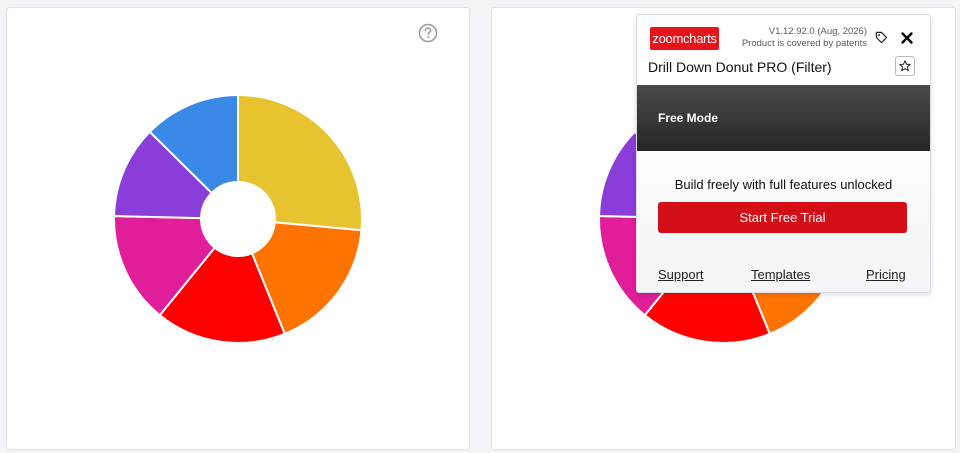 The width and height of the screenshot is (960, 453). What do you see at coordinates (165, 265) in the screenshot?
I see `left-donut-slice-magenta` at bounding box center [165, 265].